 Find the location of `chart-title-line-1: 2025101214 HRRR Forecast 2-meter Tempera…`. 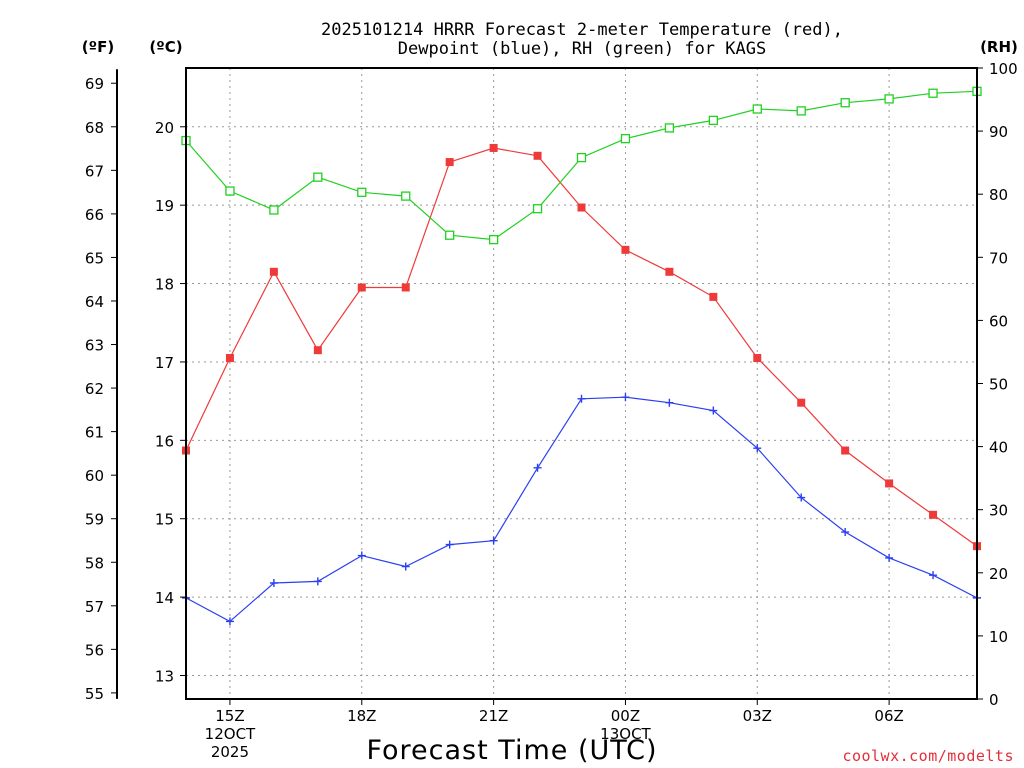

chart-title-line-1: 2025101214 HRRR Forecast 2-meter Tempera… is located at coordinates (582, 30).